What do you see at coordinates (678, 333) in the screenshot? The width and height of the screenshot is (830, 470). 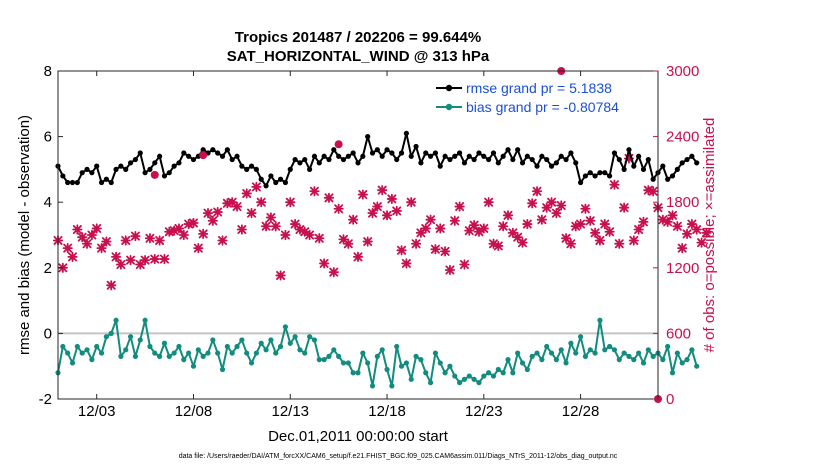 I see `y-tick-right-label: 600` at bounding box center [678, 333].